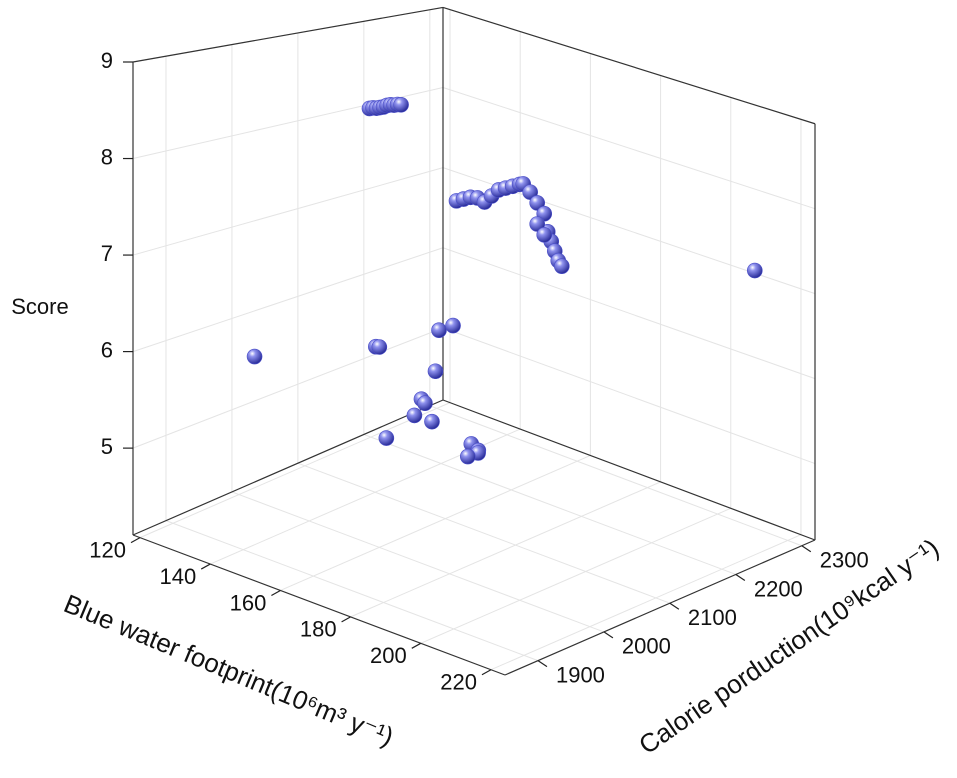  Describe the element at coordinates (318, 629) in the screenshot. I see `x-tick-label: 180` at that location.